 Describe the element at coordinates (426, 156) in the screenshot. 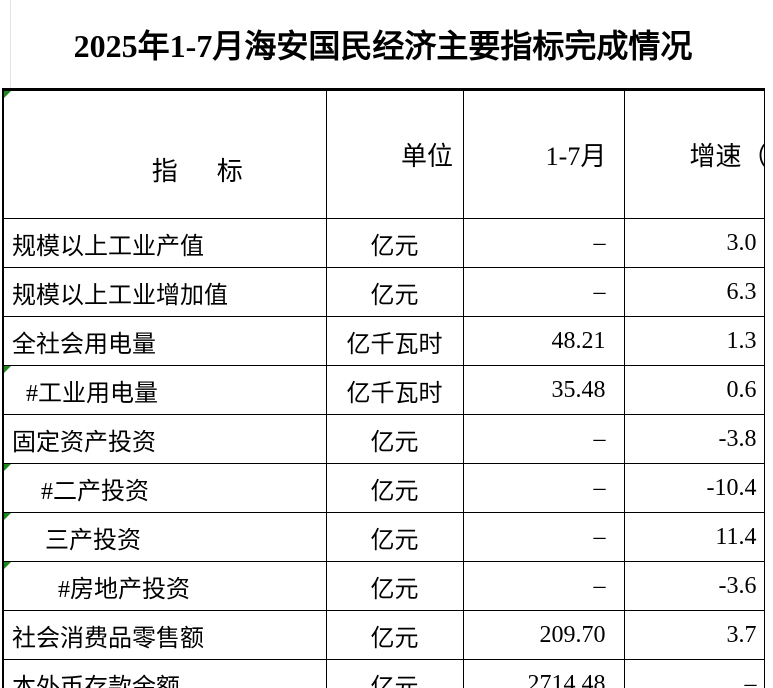

I see `header-unit-label: 单位` at that location.